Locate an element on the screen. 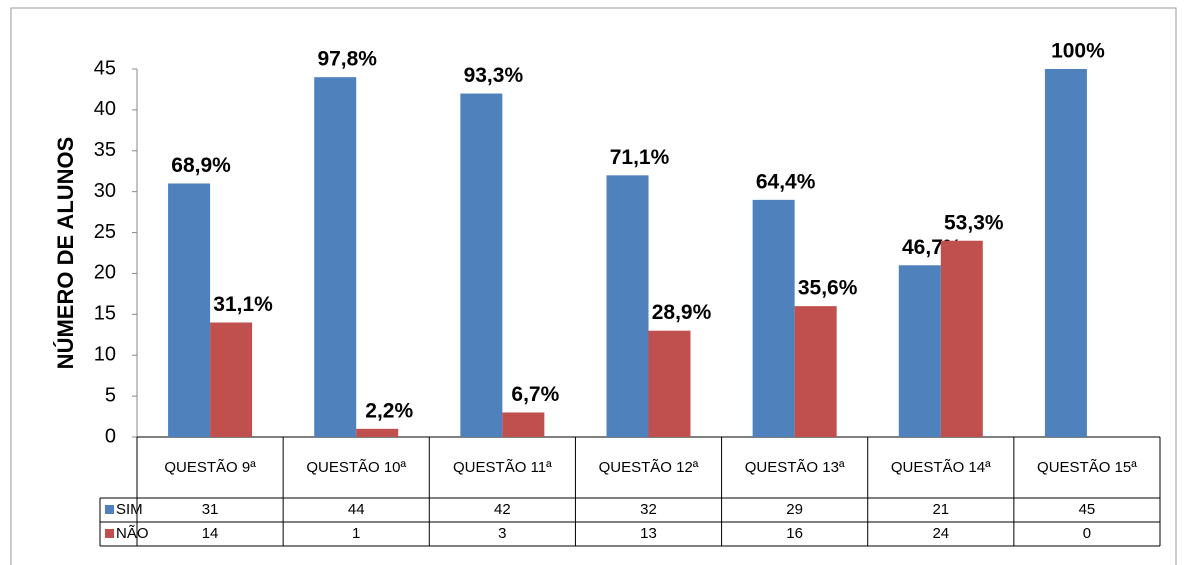 This screenshot has height=565, width=1186. x-tick-label-wrap: QUESTÃO 11ª is located at coordinates (502, 467).